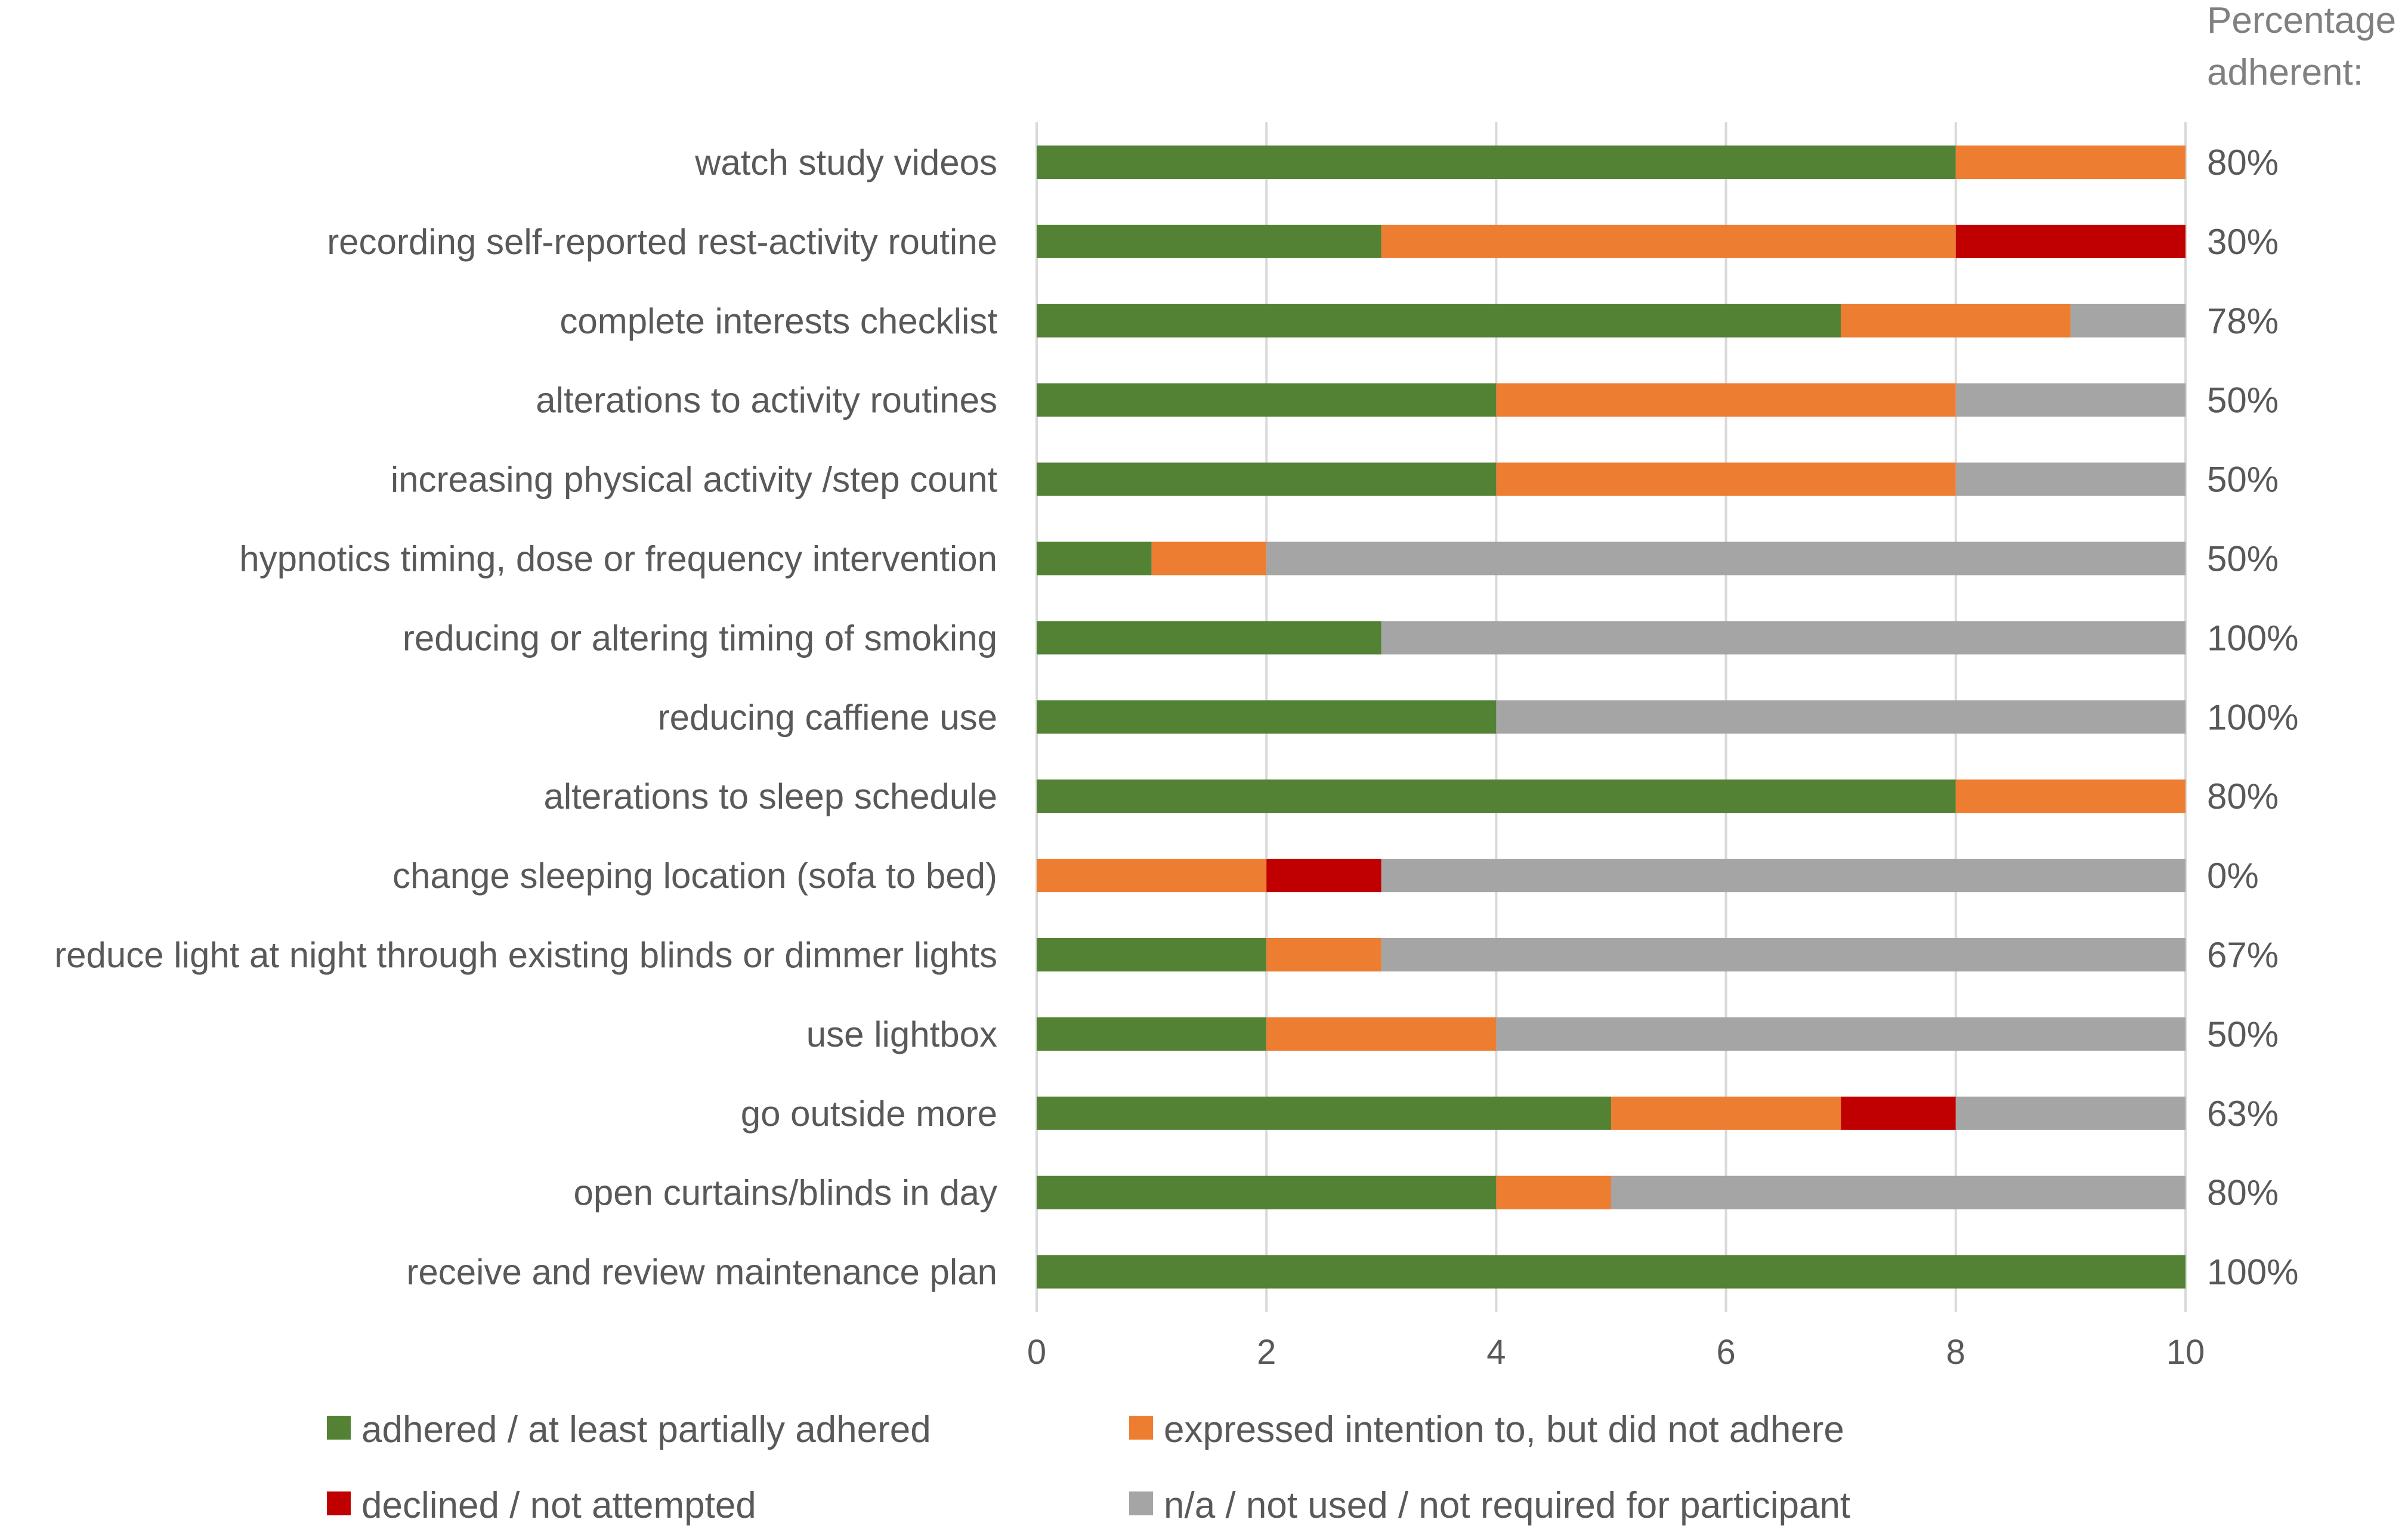  Describe the element at coordinates (2070, 163) in the screenshot. I see `bar-segment-row1-series2` at that location.